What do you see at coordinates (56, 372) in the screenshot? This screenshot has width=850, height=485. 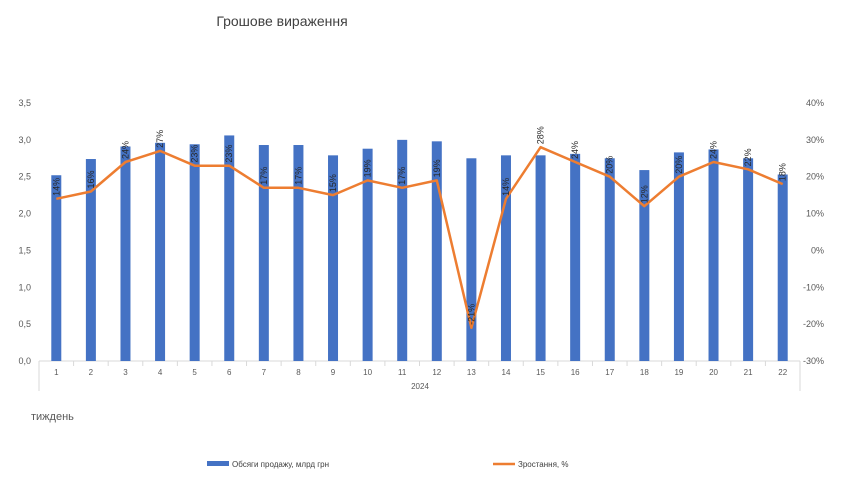 I see `x-tick-label: 1` at bounding box center [56, 372].